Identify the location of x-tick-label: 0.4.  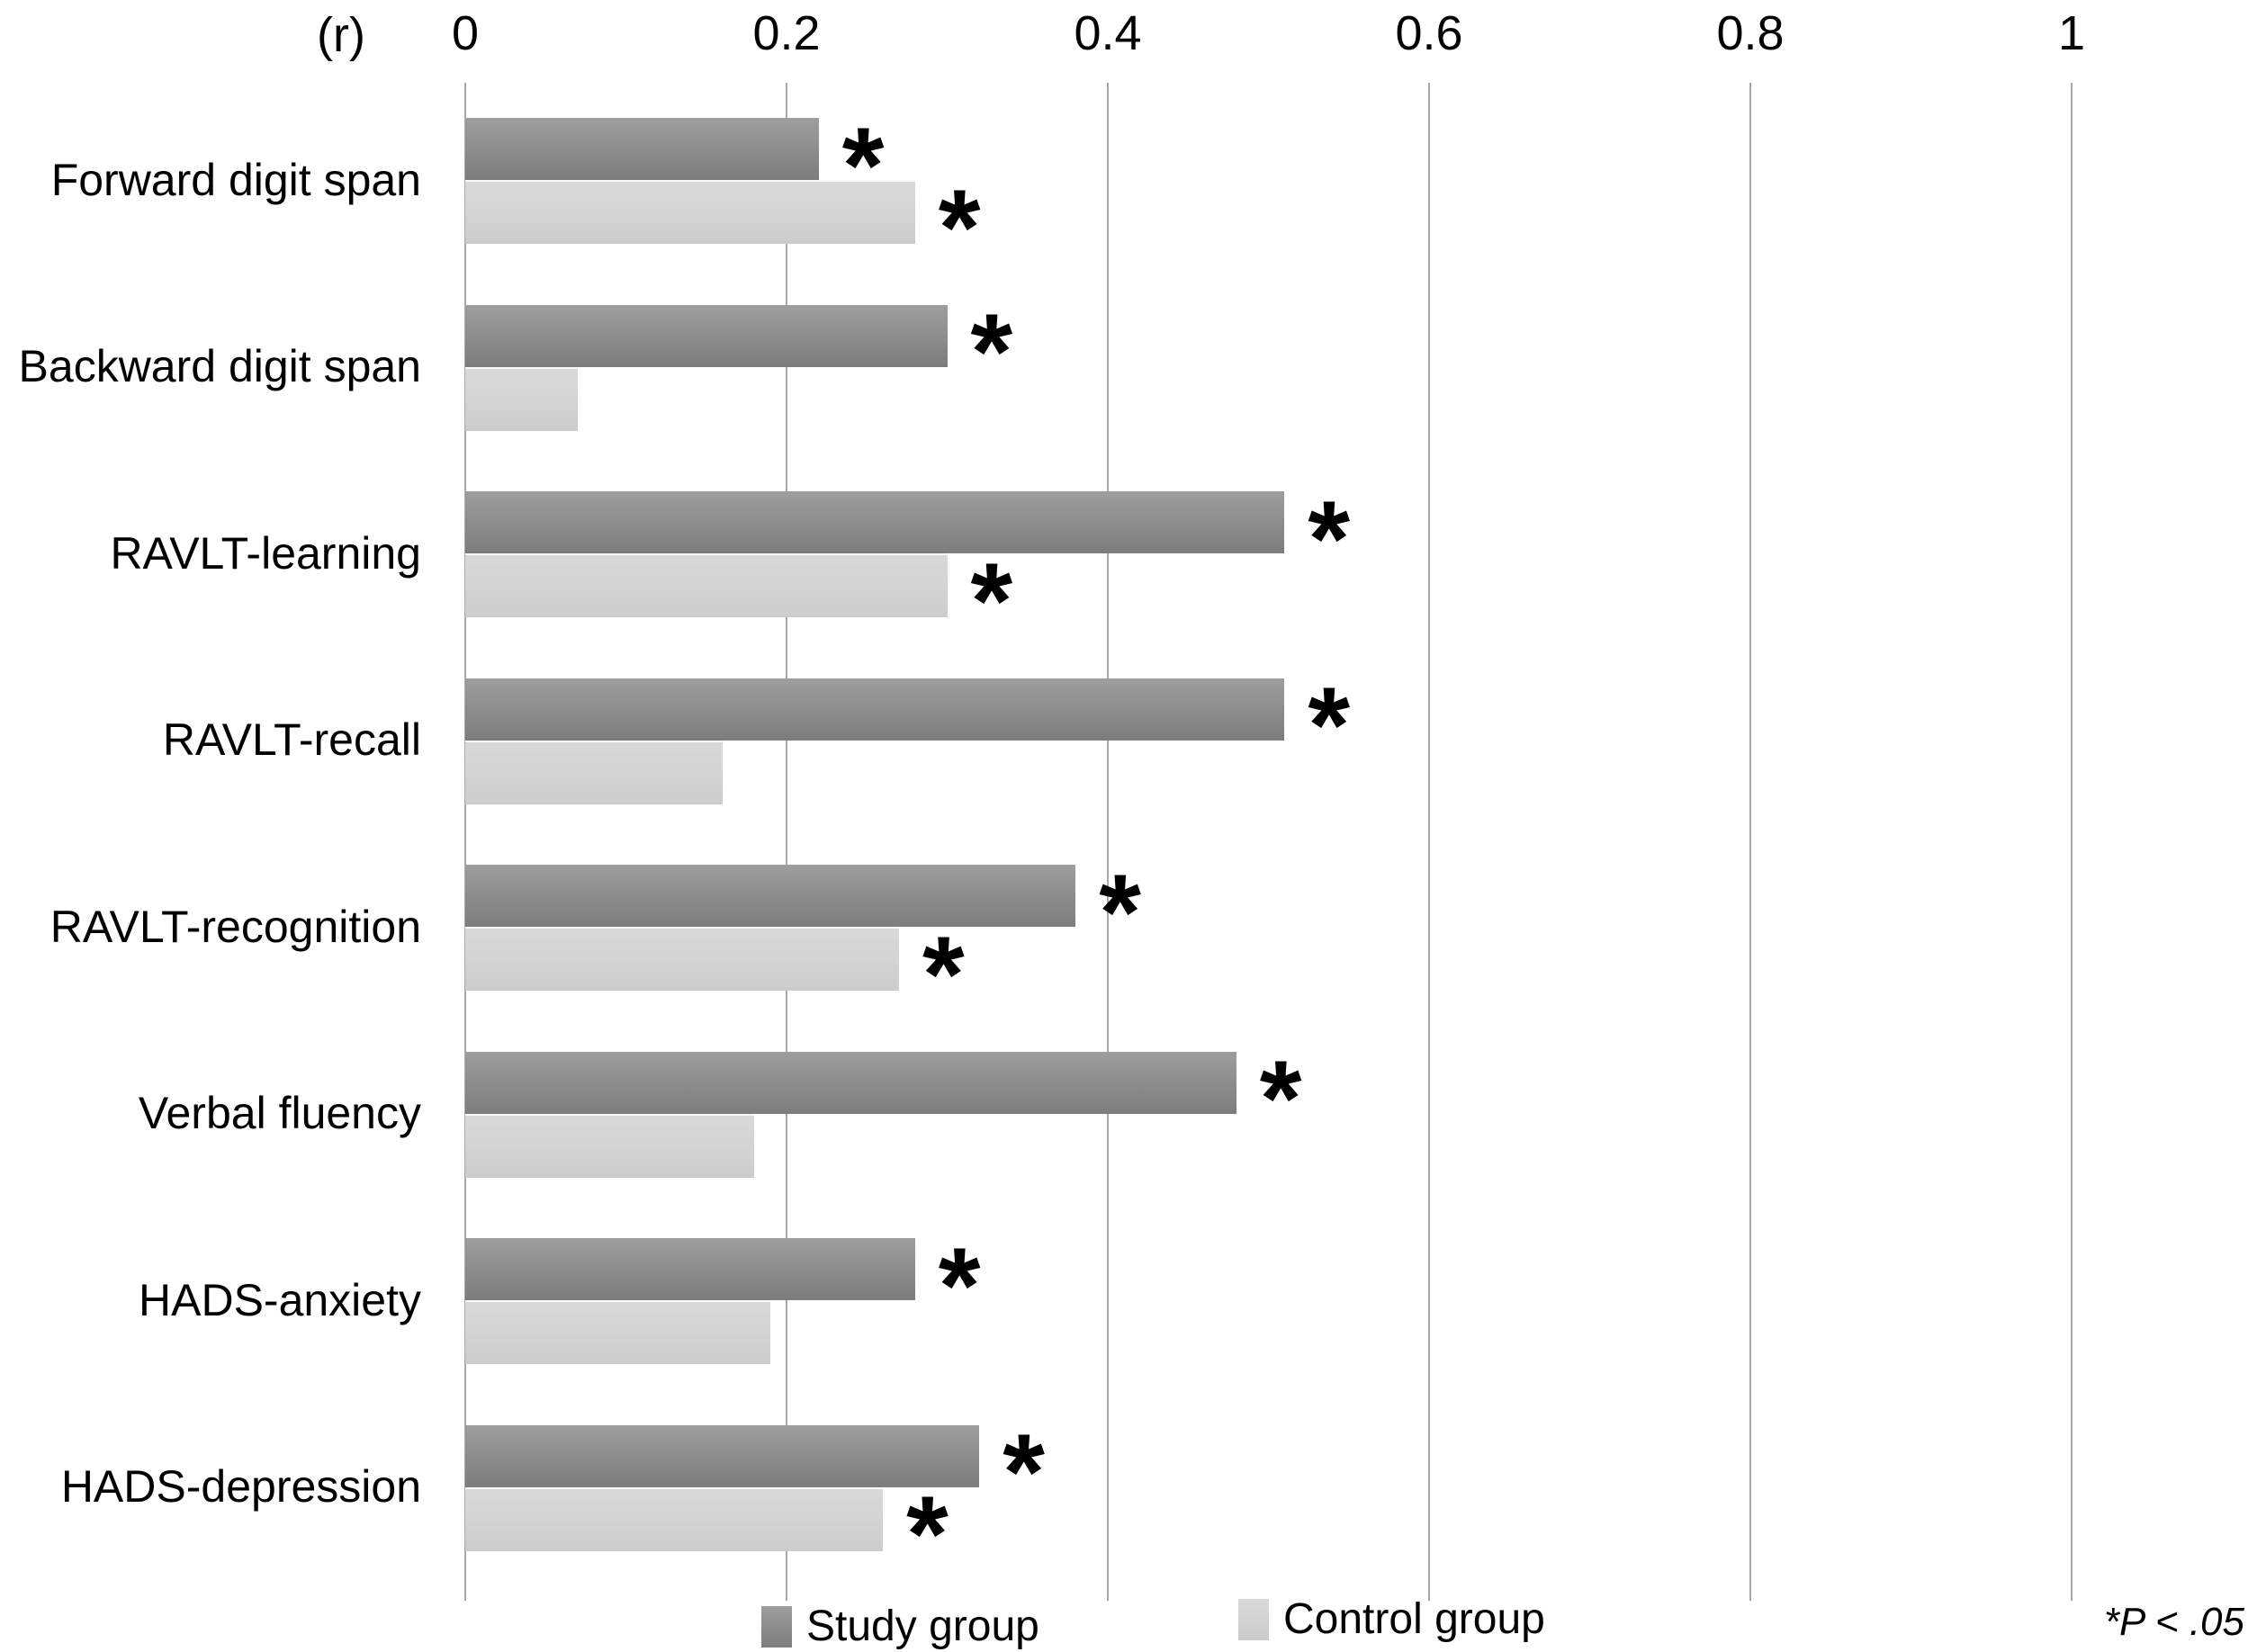
(1108, 33).